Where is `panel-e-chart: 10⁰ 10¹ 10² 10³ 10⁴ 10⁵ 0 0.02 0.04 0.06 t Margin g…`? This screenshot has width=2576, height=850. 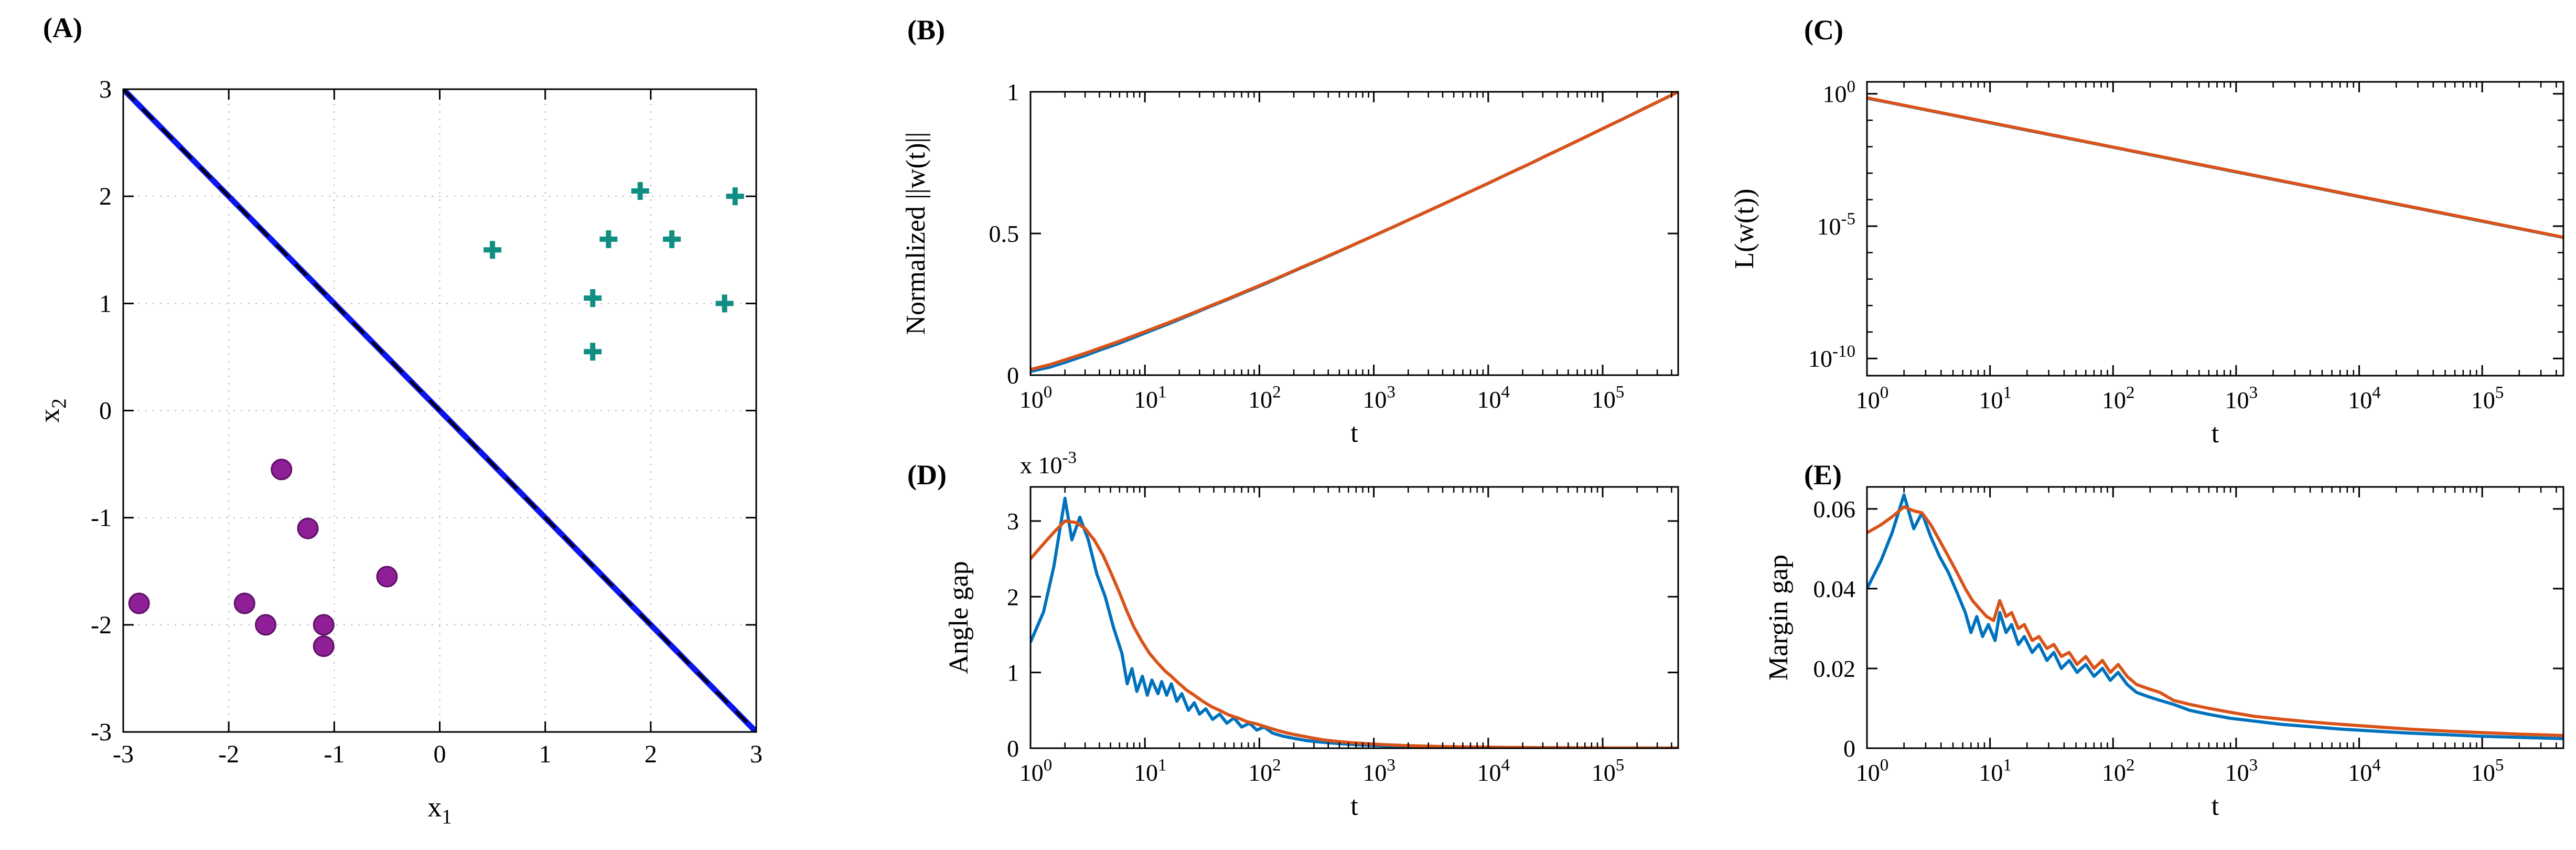 panel-e-chart: 10⁰ 10¹ 10² 10³ 10⁴ 10⁵ 0 0.02 0.04 0.06 t Margin g… is located at coordinates (2164, 653).